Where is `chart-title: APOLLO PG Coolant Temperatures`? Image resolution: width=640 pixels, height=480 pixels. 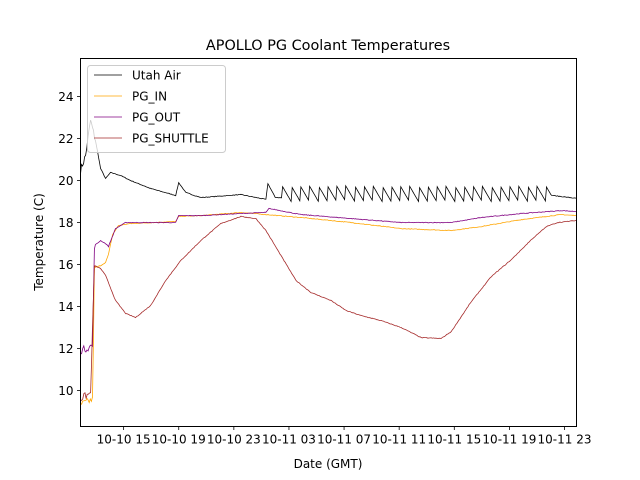 chart-title: APOLLO PG Coolant Temperatures is located at coordinates (328, 46).